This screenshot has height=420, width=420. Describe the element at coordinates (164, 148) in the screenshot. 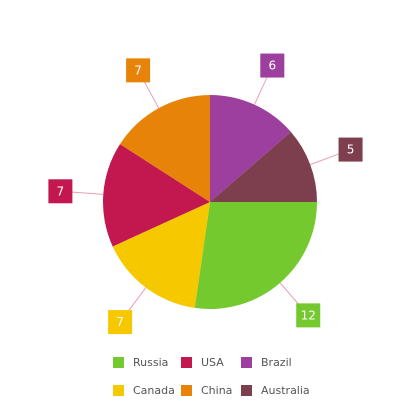

I see `pie-slice-china` at that location.